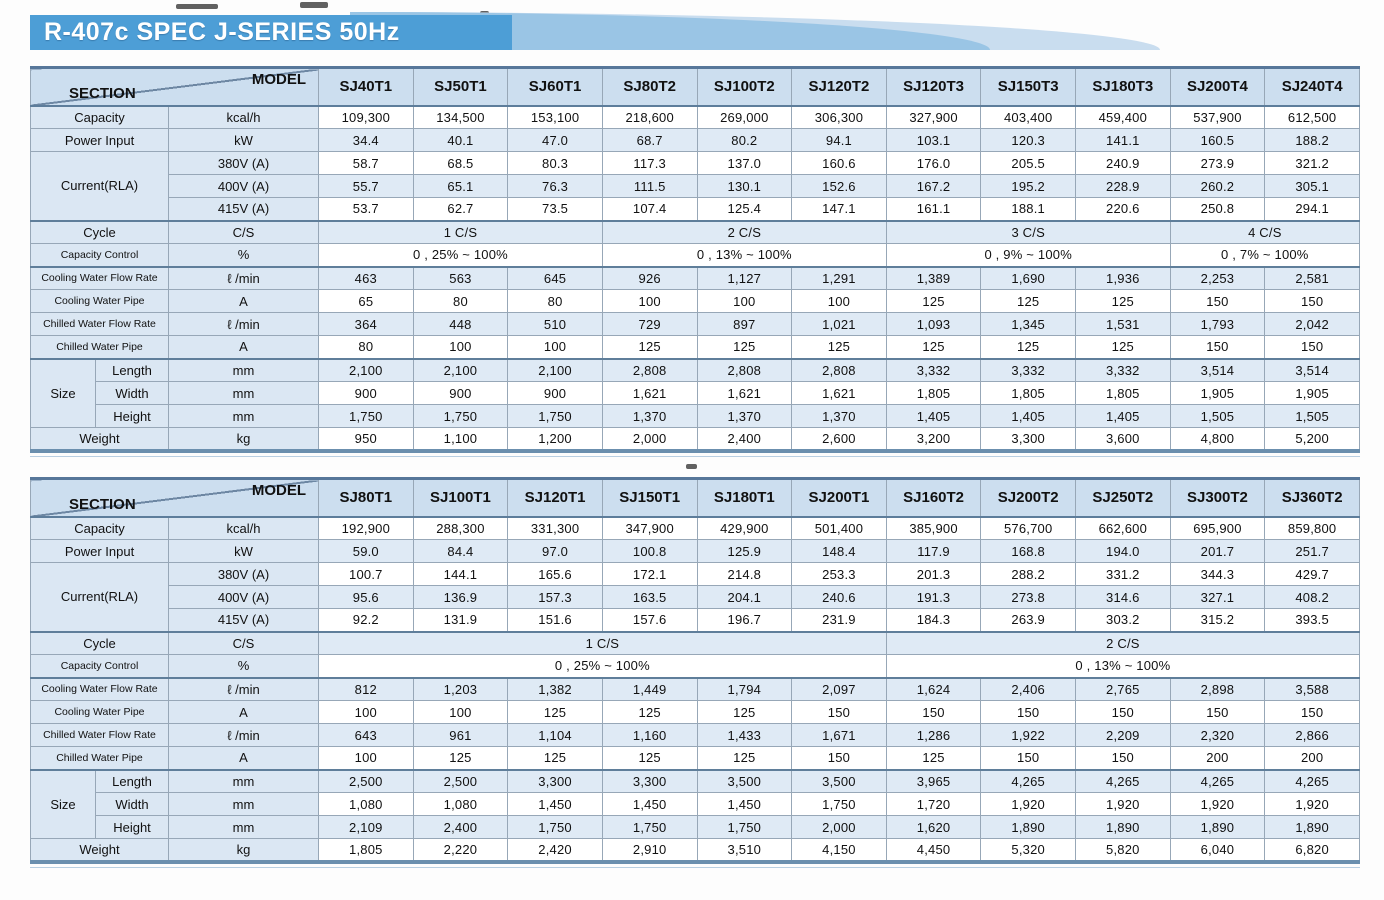 The width and height of the screenshot is (1384, 900). I want to click on data-cell: 1,505, so click(1217, 416).